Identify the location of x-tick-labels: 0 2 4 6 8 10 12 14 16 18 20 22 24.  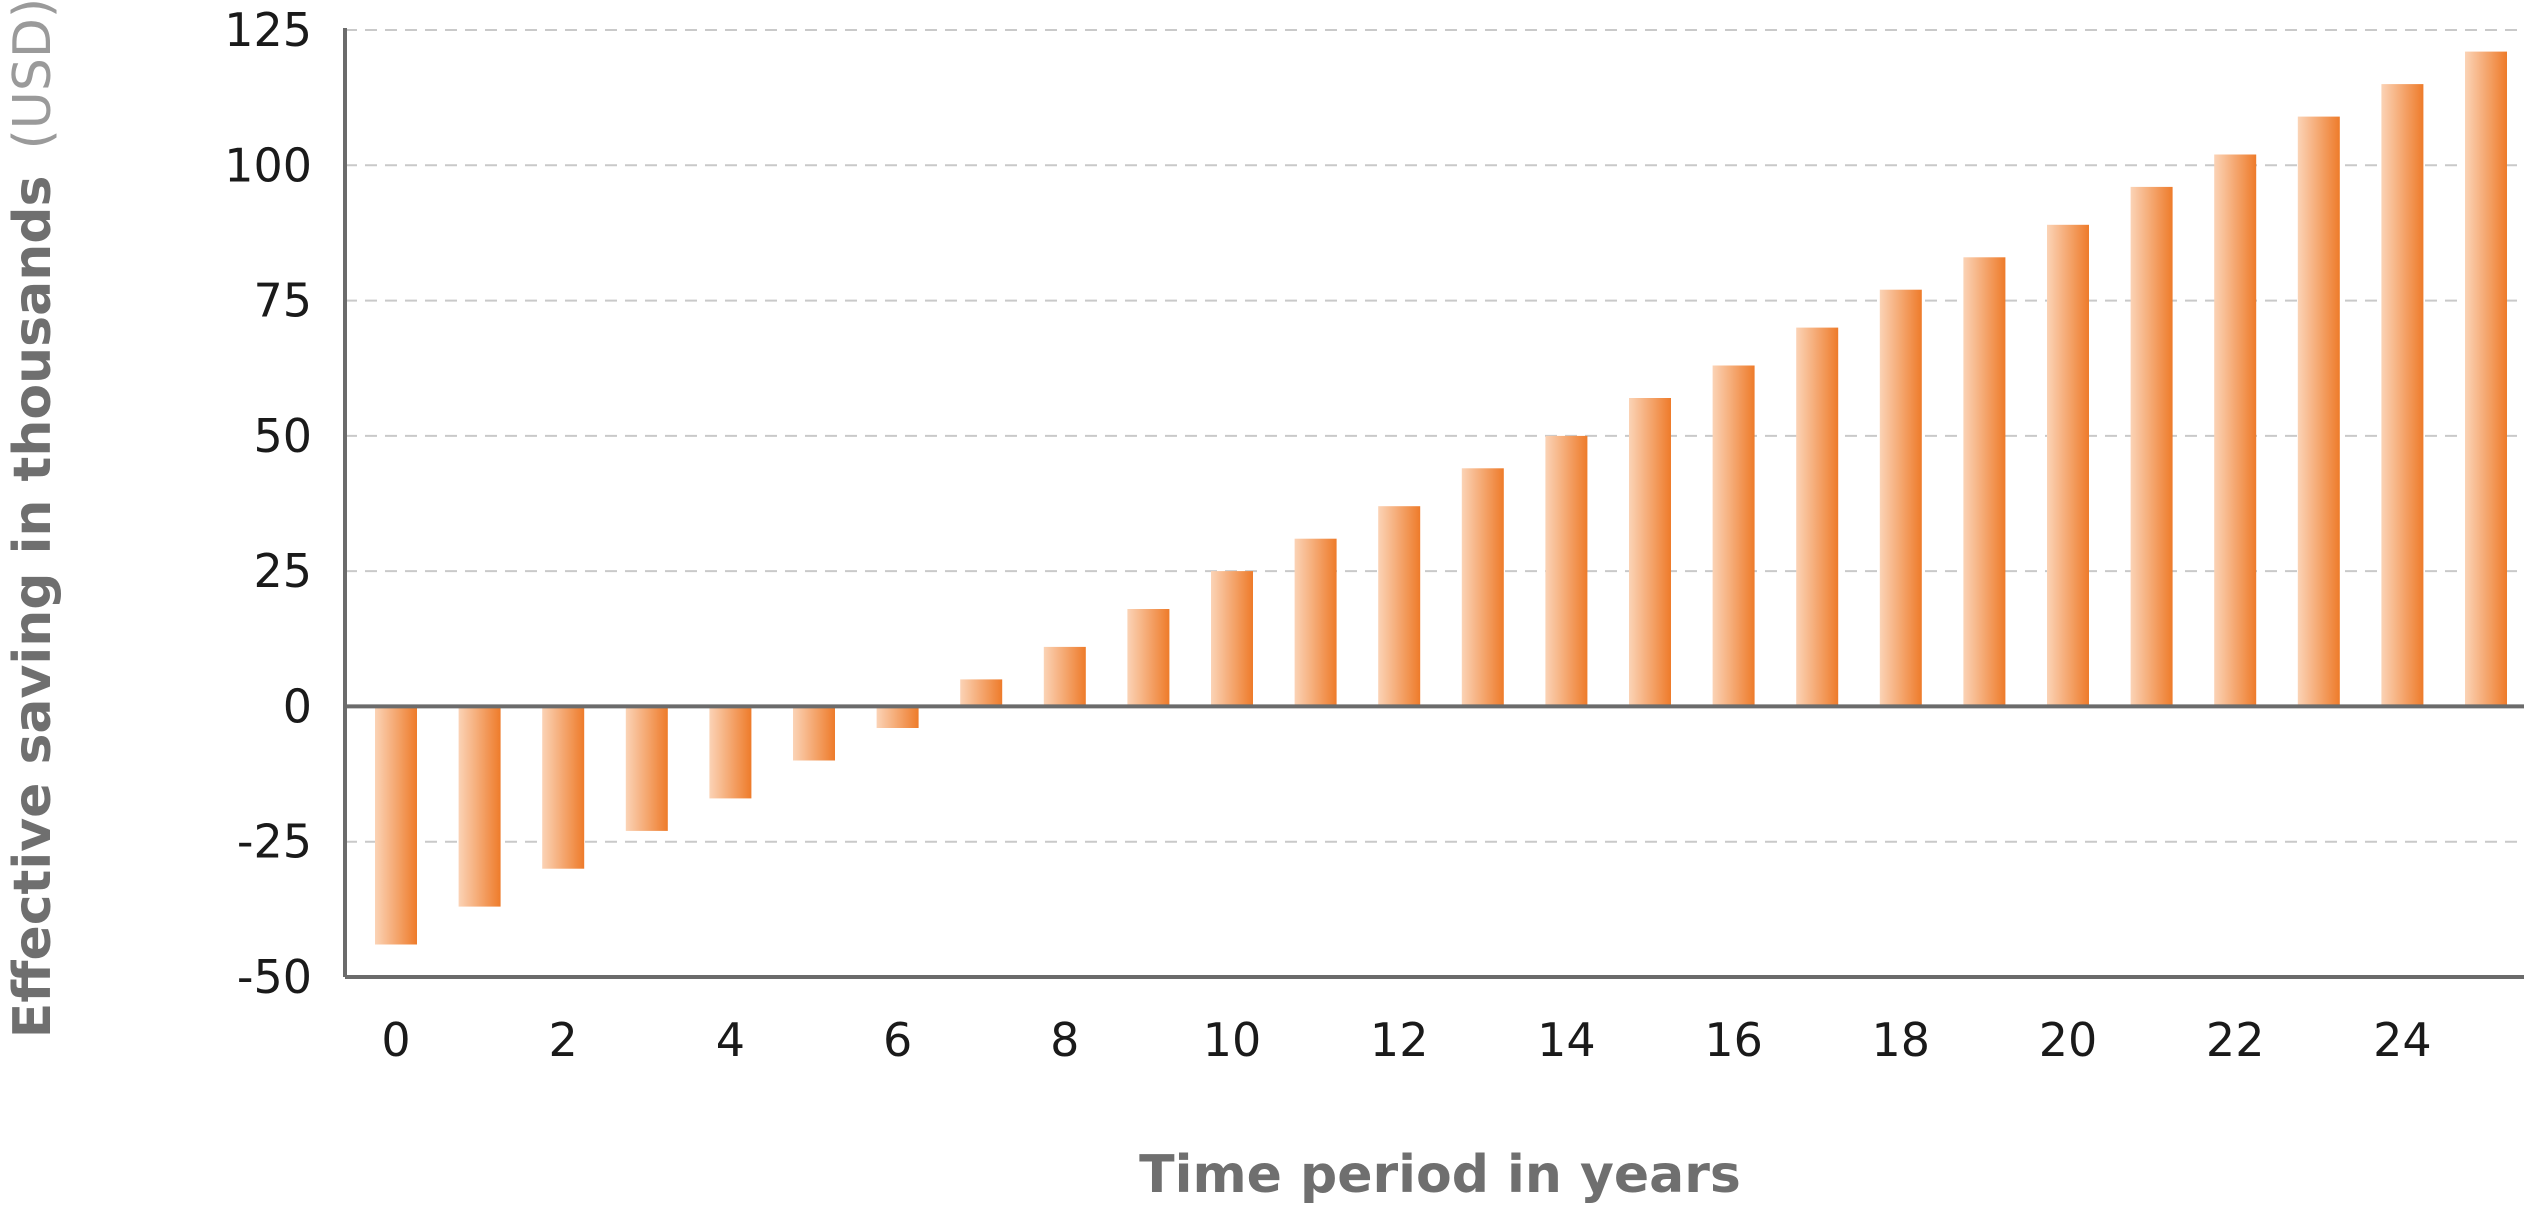
(1406, 1040).